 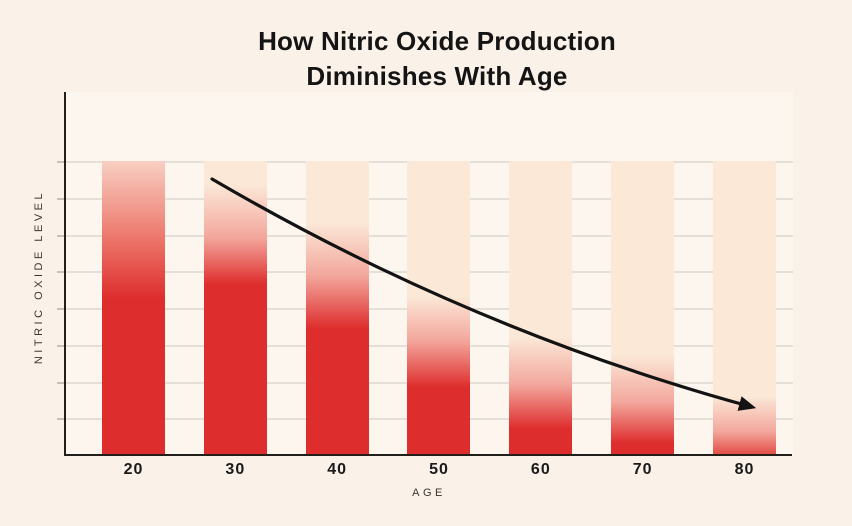 What do you see at coordinates (437, 76) in the screenshot?
I see `chart-title-line2: Diminishes With Age` at bounding box center [437, 76].